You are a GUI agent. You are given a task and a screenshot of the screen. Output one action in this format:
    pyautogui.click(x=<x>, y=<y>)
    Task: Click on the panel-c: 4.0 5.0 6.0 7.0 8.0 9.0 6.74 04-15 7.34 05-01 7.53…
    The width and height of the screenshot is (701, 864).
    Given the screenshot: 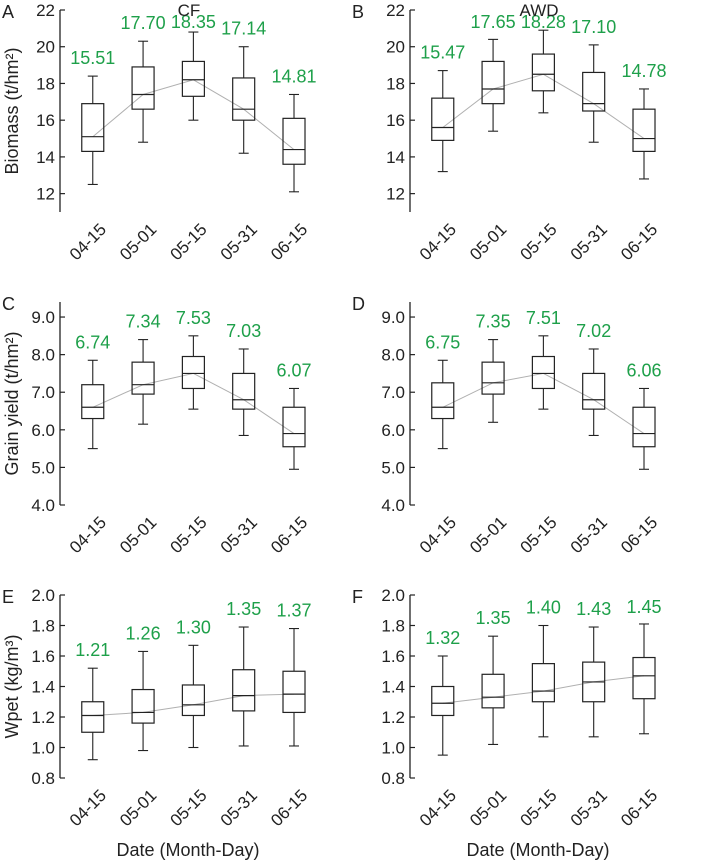 What is the action you would take?
    pyautogui.click(x=157, y=425)
    